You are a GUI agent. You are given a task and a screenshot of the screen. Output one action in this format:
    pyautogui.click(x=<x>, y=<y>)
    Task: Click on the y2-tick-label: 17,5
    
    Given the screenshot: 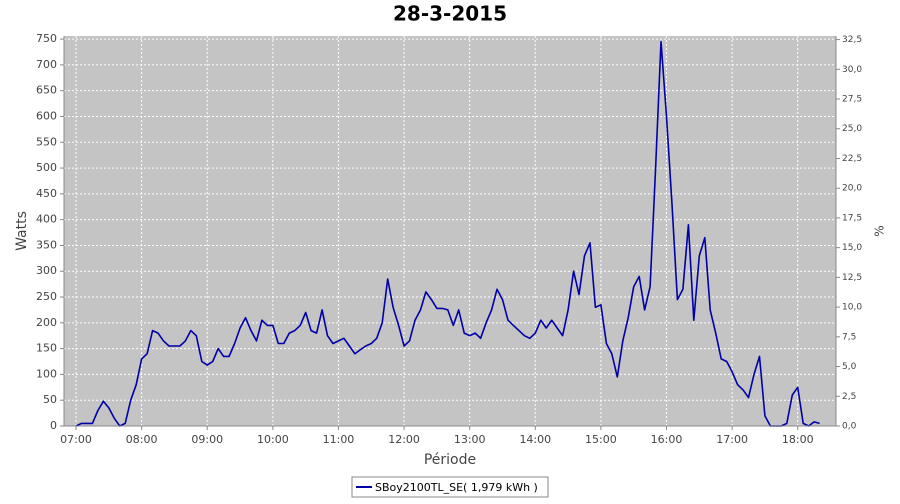 What is the action you would take?
    pyautogui.click(x=852, y=218)
    